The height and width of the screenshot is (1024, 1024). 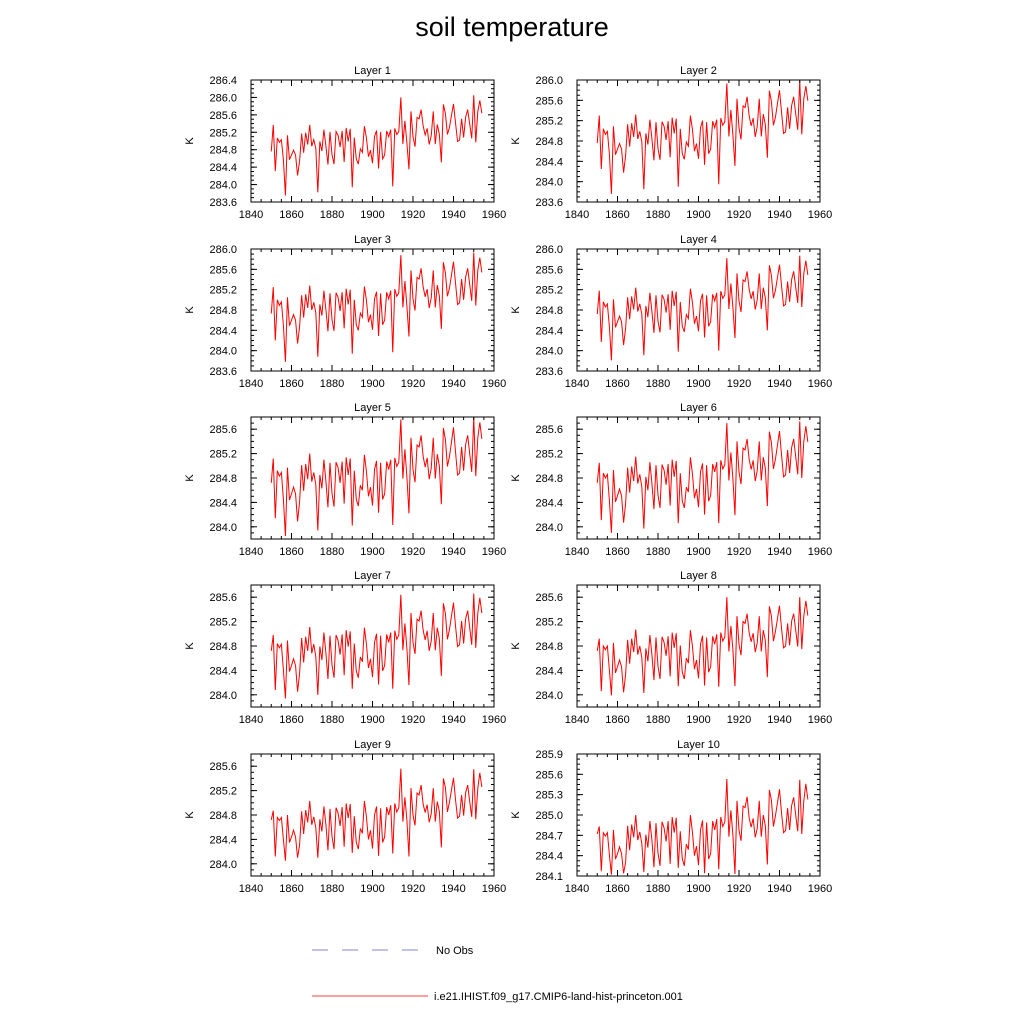 I want to click on y-tick-label: 284.1, so click(x=549, y=877).